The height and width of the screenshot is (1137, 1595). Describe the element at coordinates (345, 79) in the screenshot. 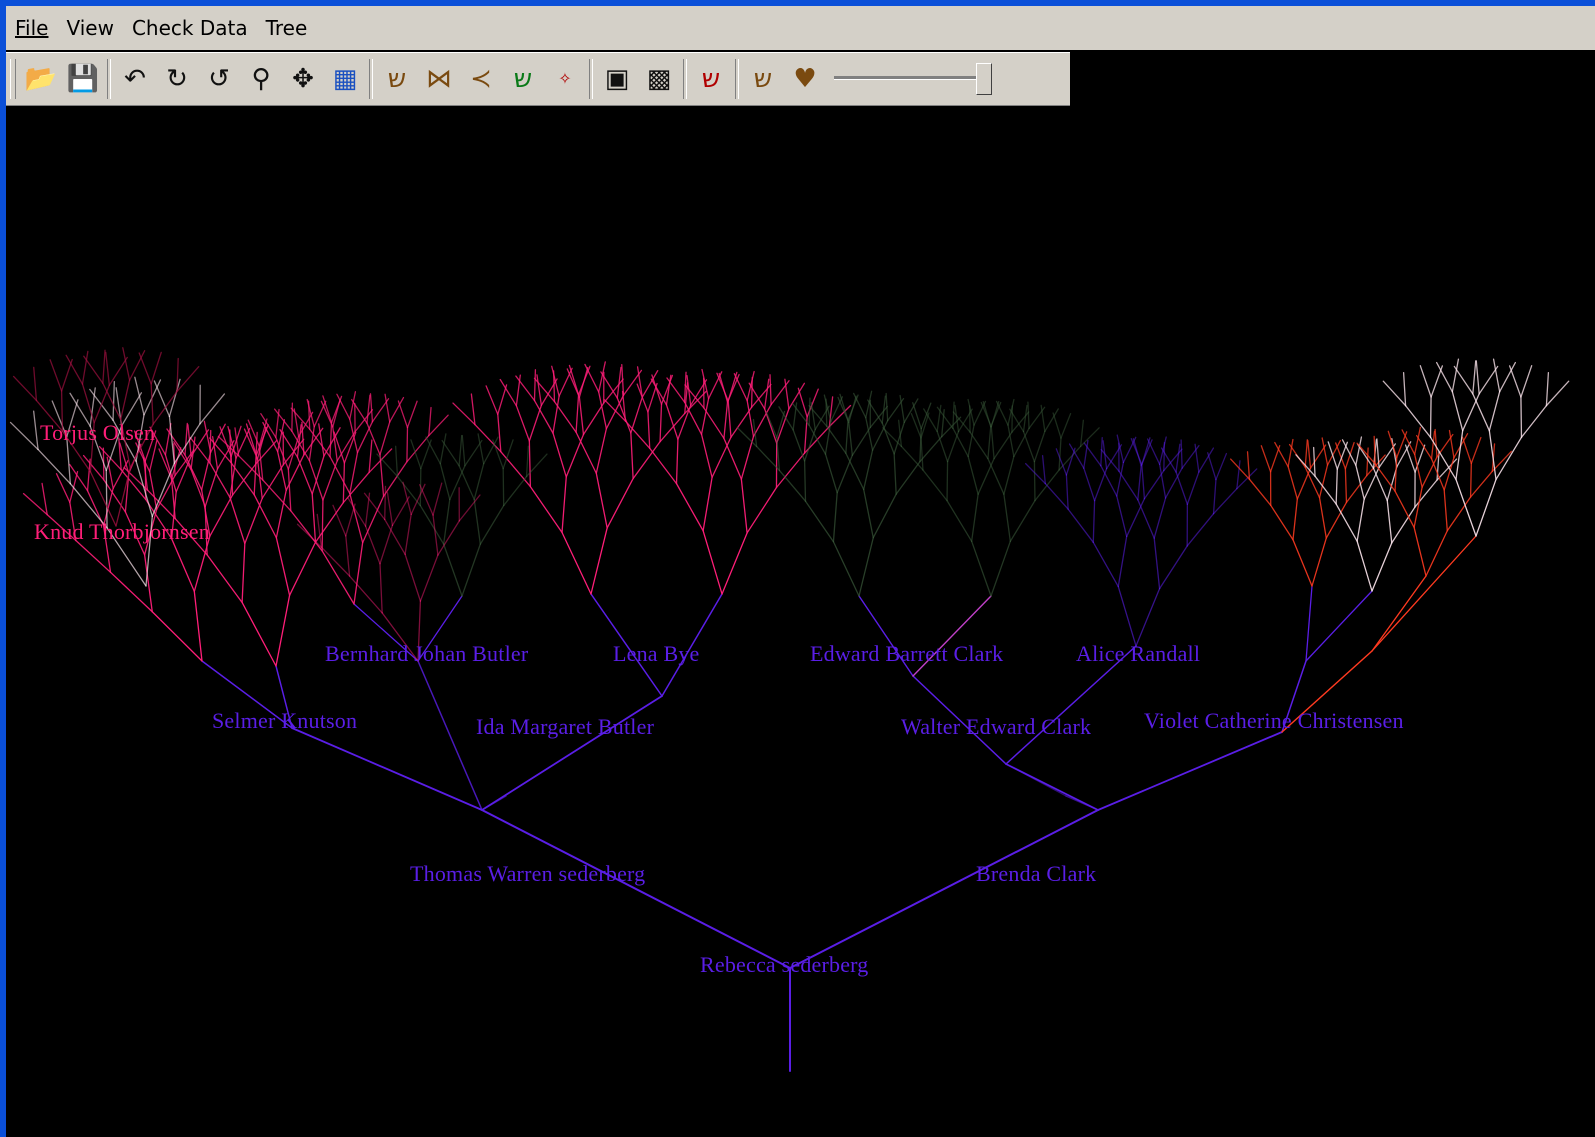

I see `tree-layout-icon: ▦` at that location.